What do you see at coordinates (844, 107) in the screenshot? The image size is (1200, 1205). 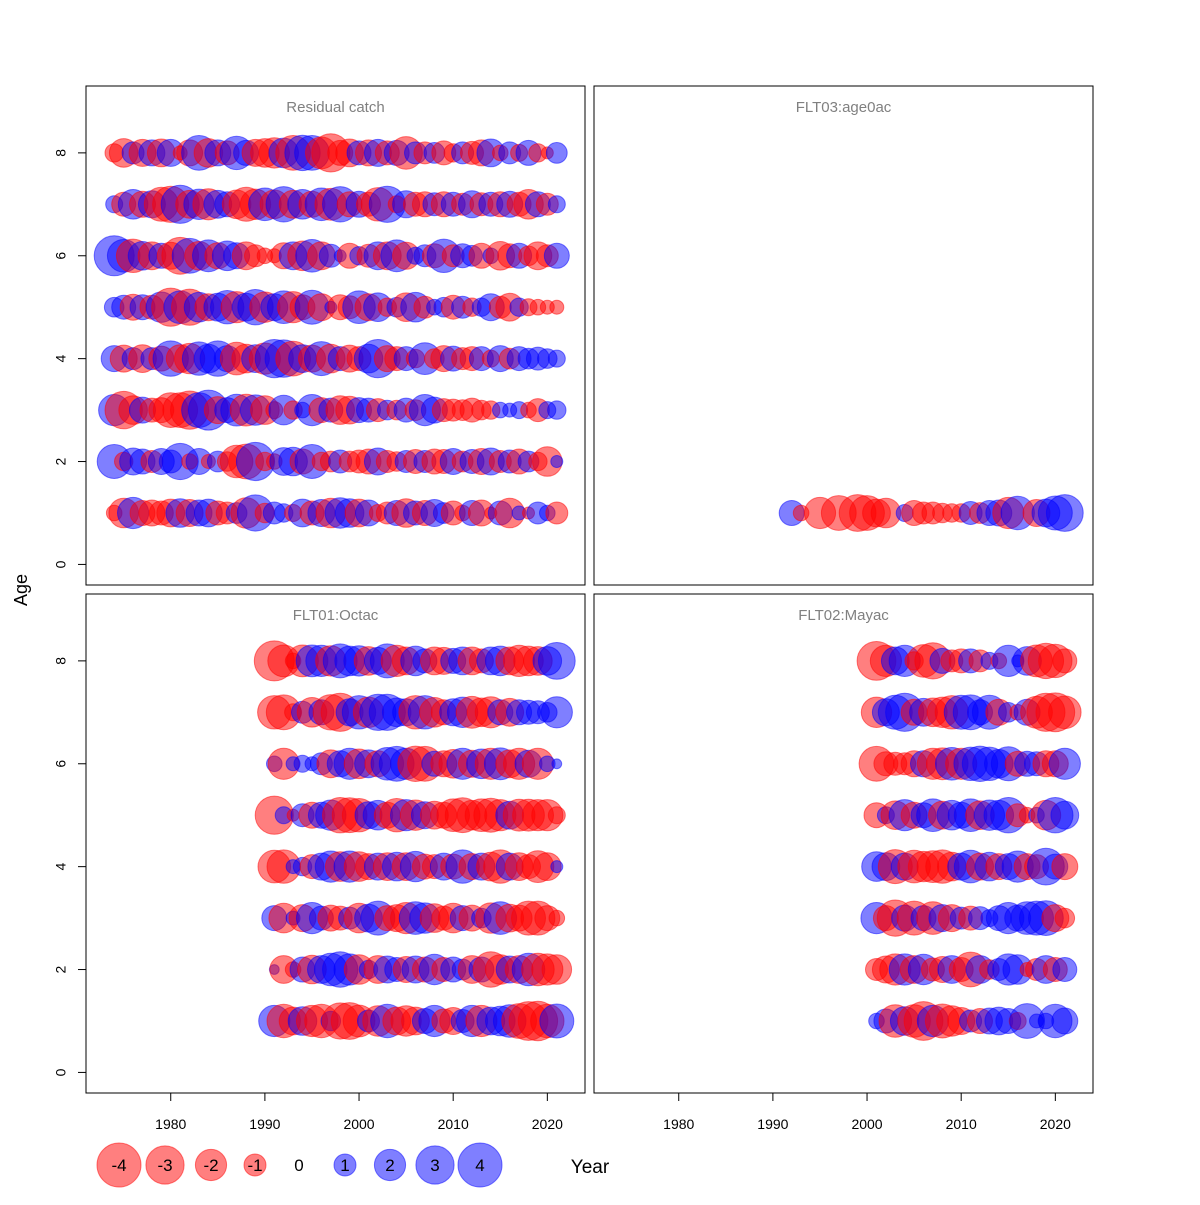 I see `panel-title: FLT03:age0ac` at bounding box center [844, 107].